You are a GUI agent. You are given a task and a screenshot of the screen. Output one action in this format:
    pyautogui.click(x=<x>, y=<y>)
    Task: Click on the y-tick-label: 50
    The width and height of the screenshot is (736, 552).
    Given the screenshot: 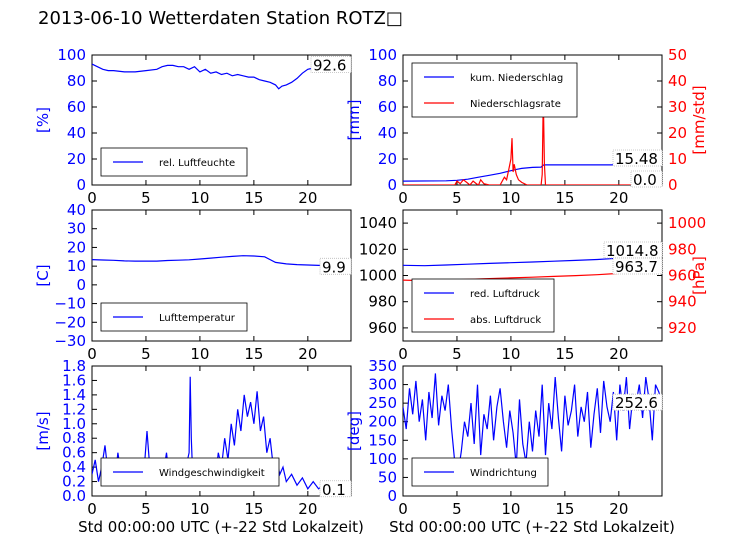 What is the action you would take?
    pyautogui.click(x=387, y=477)
    